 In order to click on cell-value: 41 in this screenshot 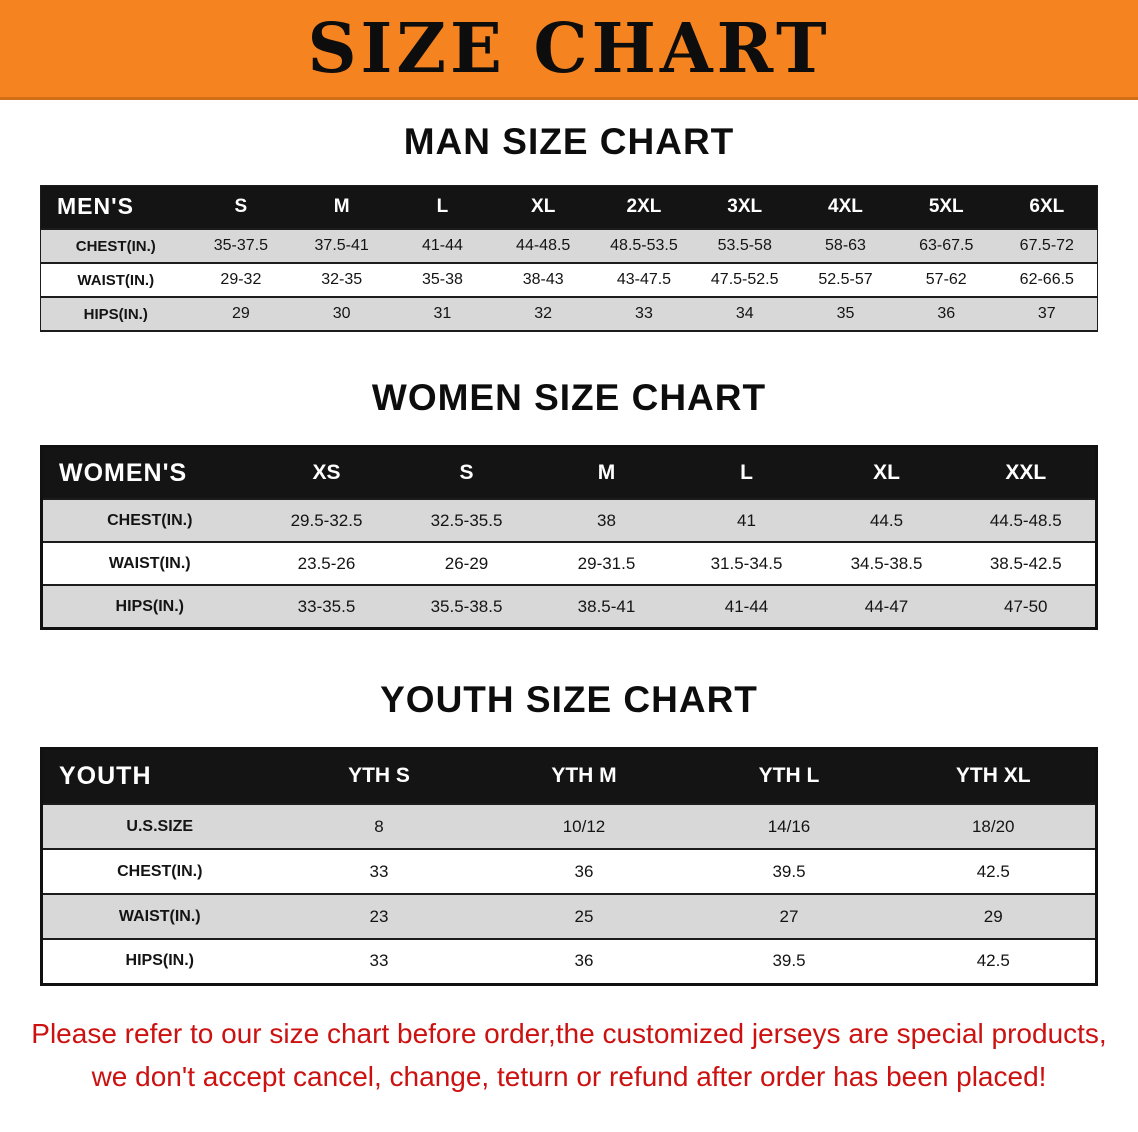, I will do `click(746, 520)`.